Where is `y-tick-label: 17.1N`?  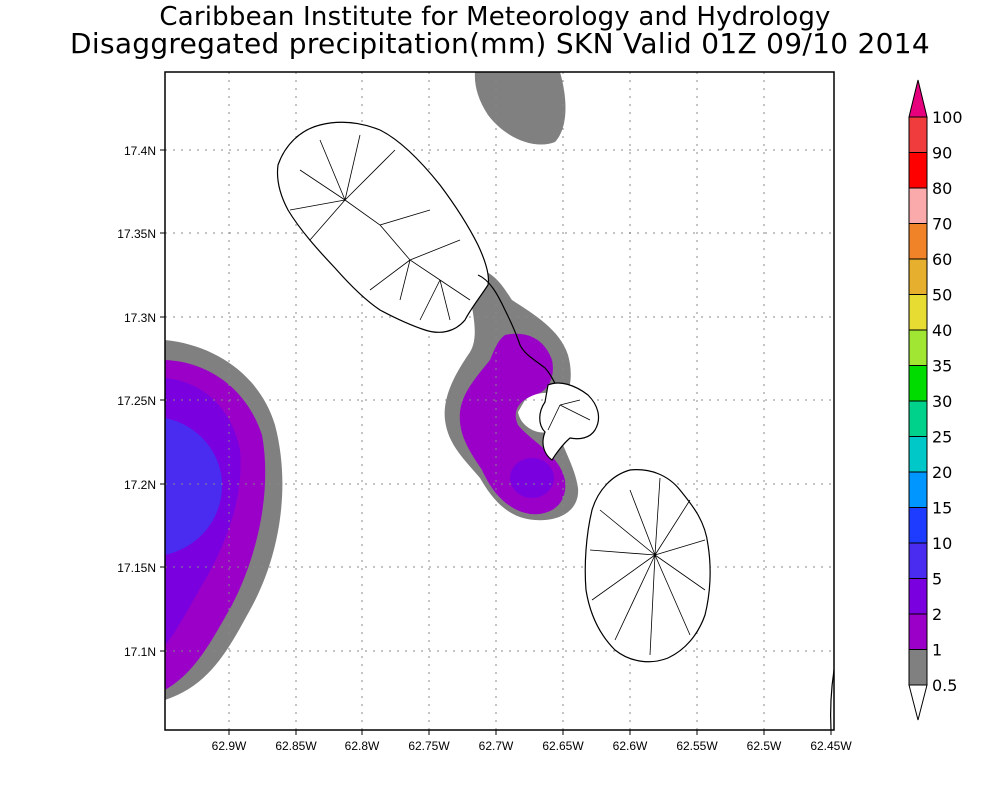 y-tick-label: 17.1N is located at coordinates (140, 652).